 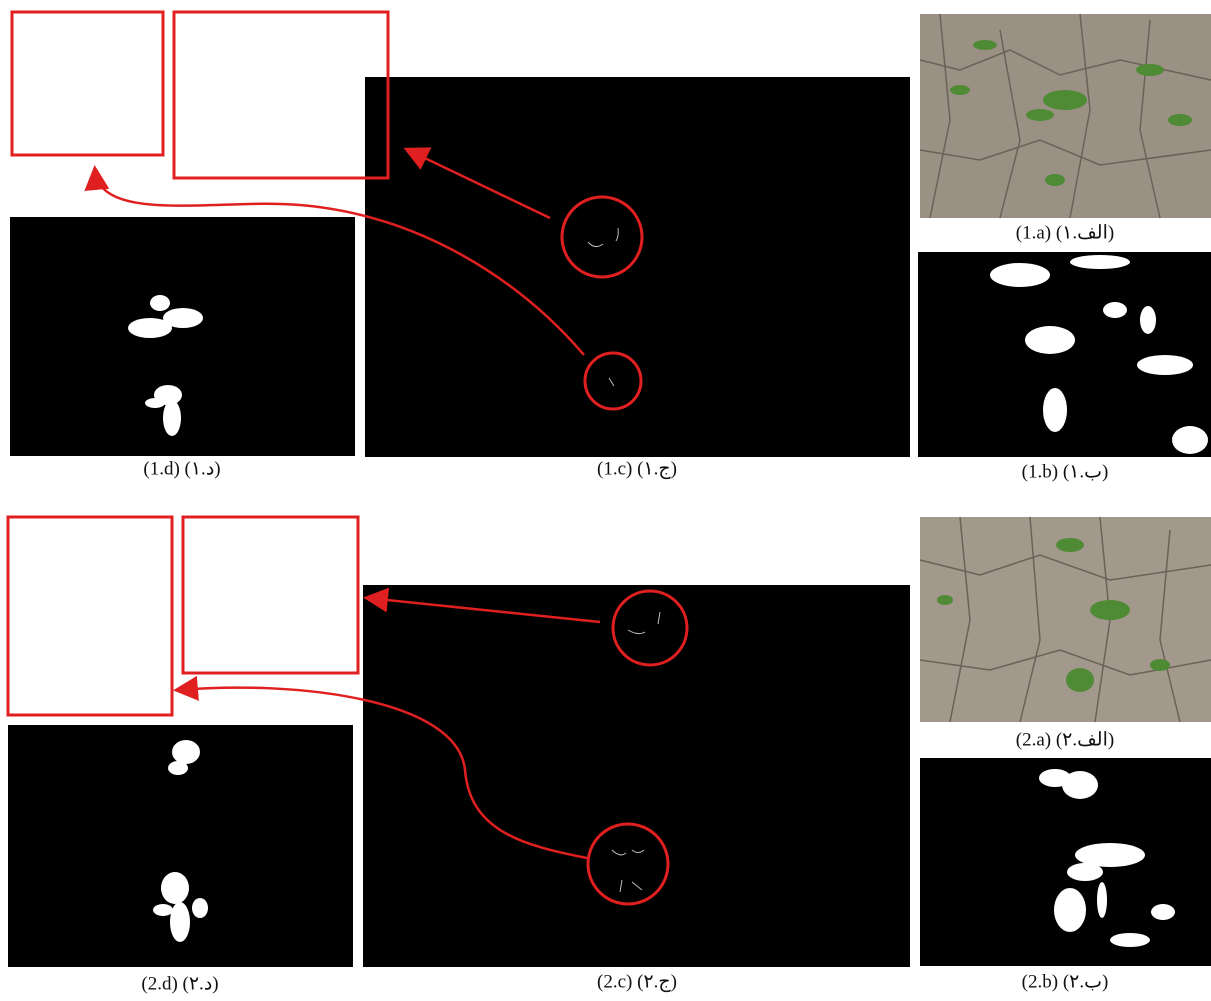 I want to click on caption: (2.a) (۲.الف), so click(x=1065, y=739).